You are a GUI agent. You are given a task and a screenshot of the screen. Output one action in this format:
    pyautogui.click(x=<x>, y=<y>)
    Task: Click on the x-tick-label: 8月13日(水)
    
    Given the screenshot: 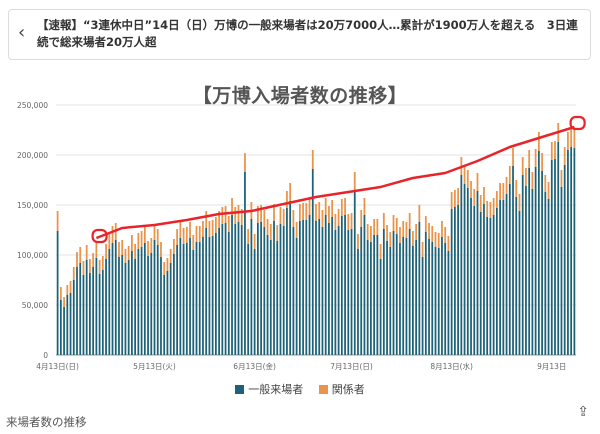 What is the action you would take?
    pyautogui.click(x=451, y=366)
    